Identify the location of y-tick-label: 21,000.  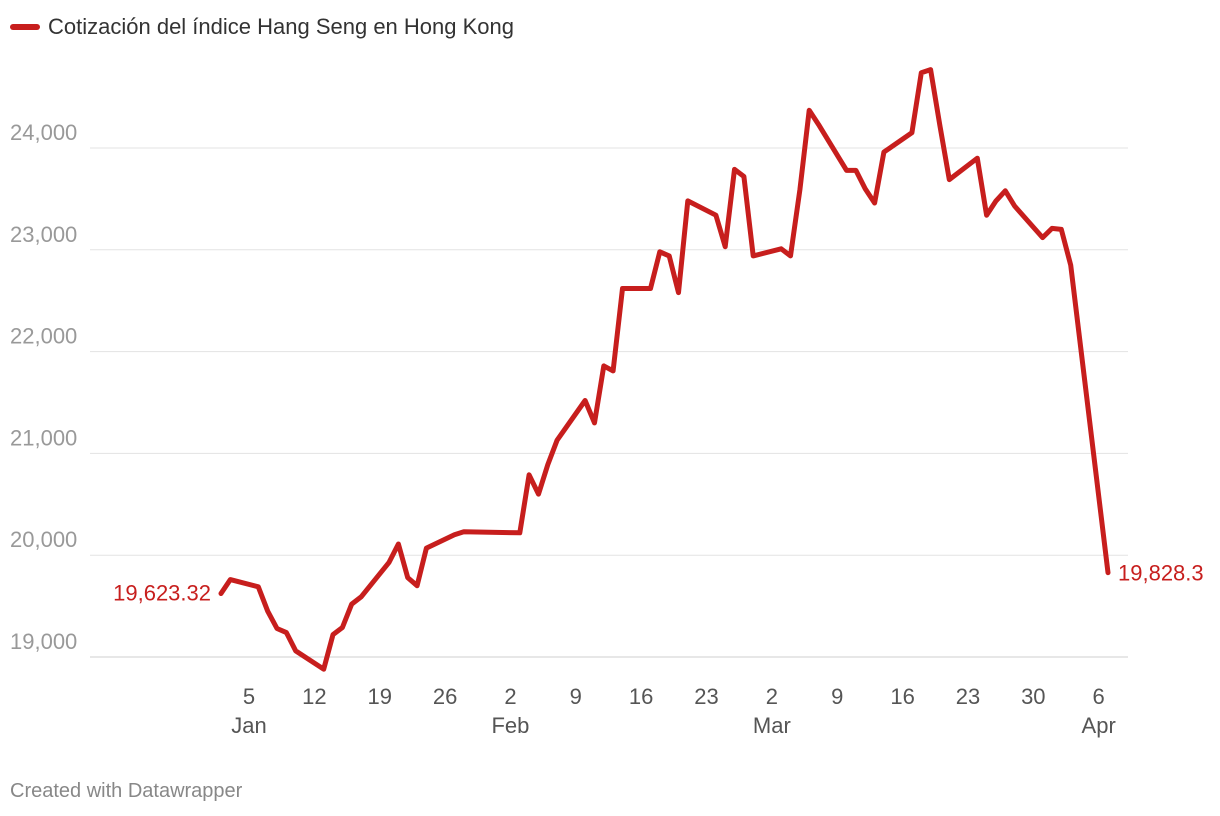
(43, 437).